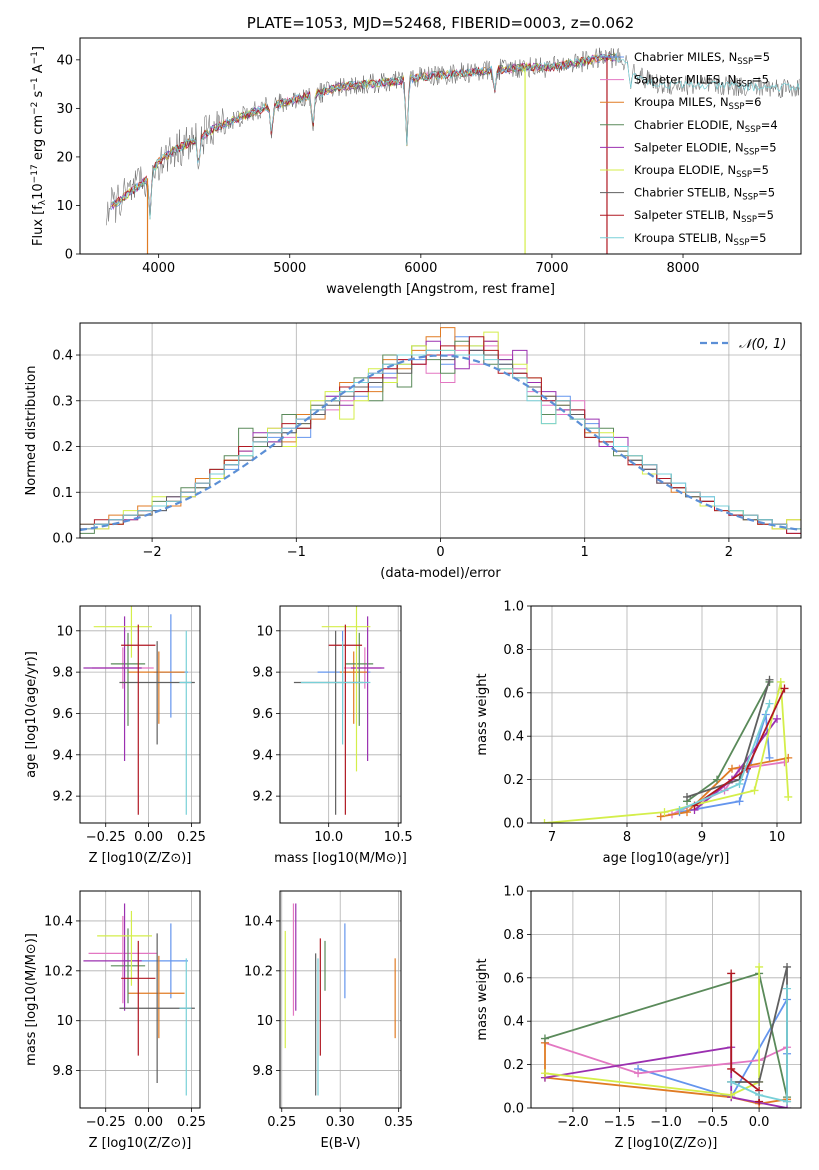 Image resolution: width=819 pixels, height=1170 pixels. I want to click on legend-label-salpeter_stelib: Salpeter STELIB, NSSP=5, so click(704, 216).